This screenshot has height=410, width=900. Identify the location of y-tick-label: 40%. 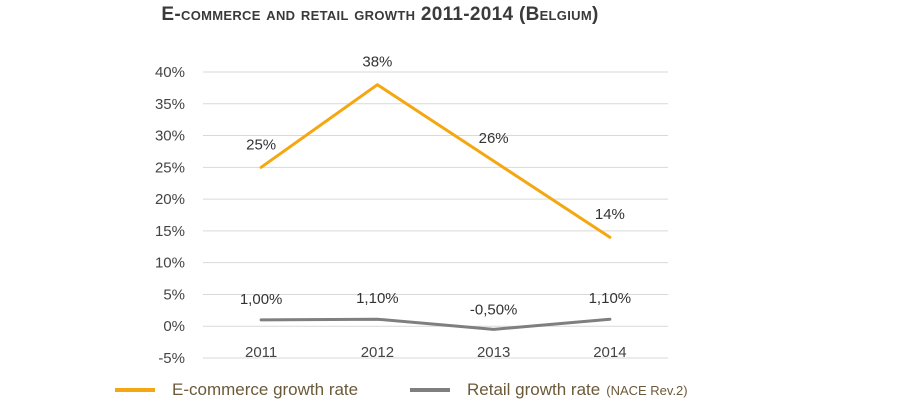
(170, 72).